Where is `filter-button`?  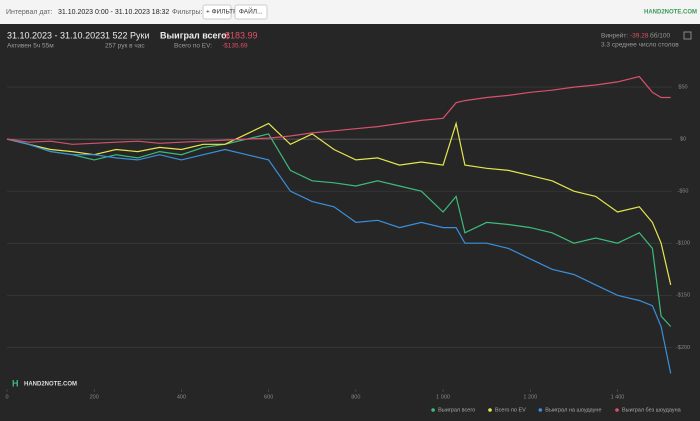
filter-button is located at coordinates (217, 12).